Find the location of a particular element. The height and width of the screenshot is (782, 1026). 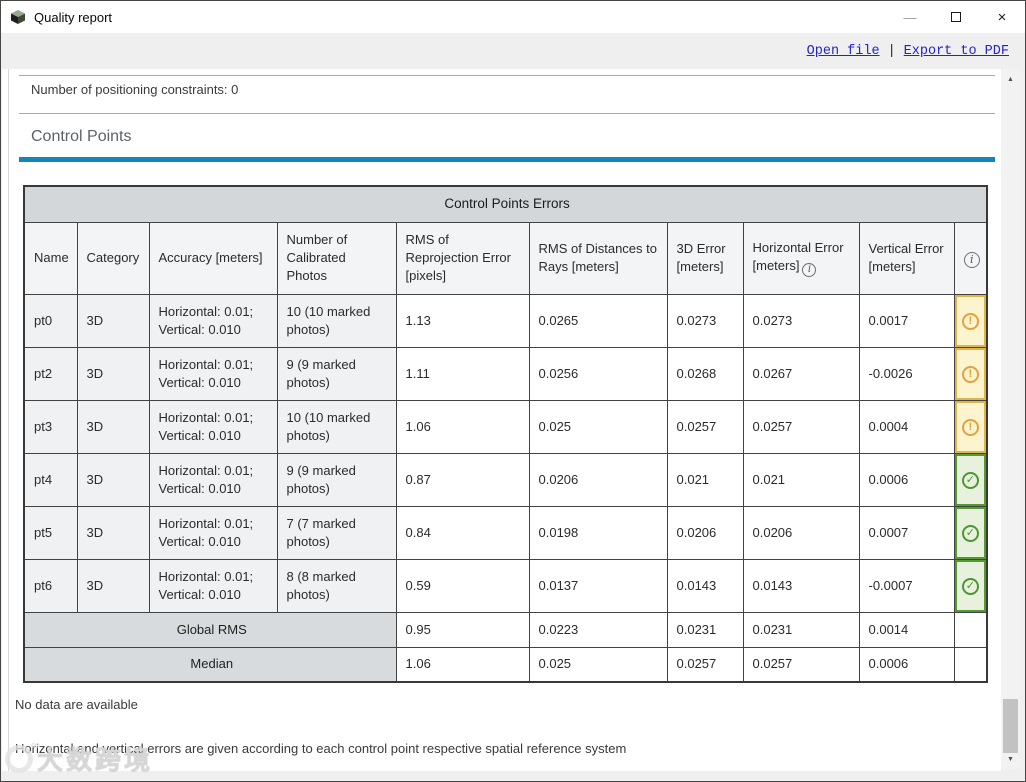

cell-photos: 7 (7 marked photos) is located at coordinates (336, 532).